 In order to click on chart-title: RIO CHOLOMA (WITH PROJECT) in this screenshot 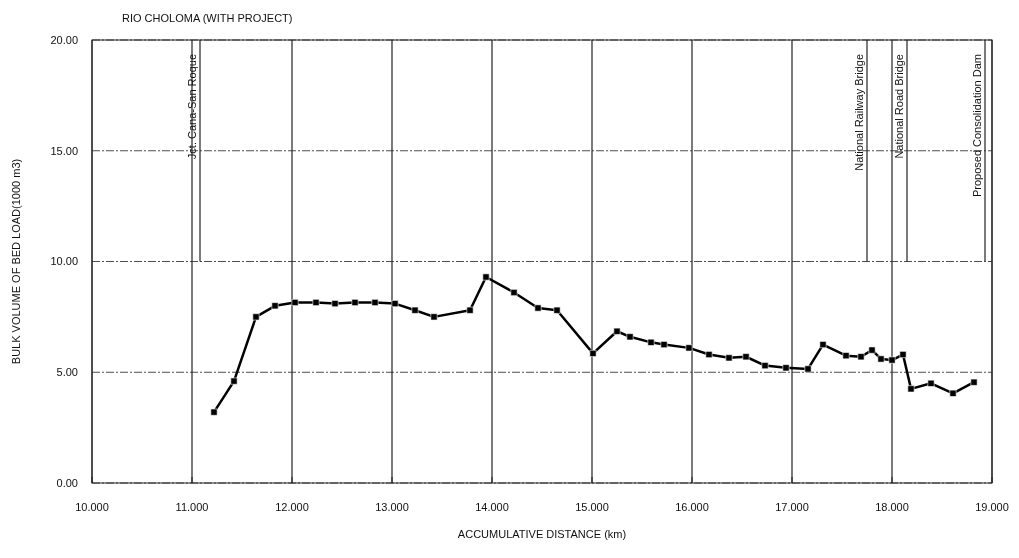, I will do `click(207, 18)`.